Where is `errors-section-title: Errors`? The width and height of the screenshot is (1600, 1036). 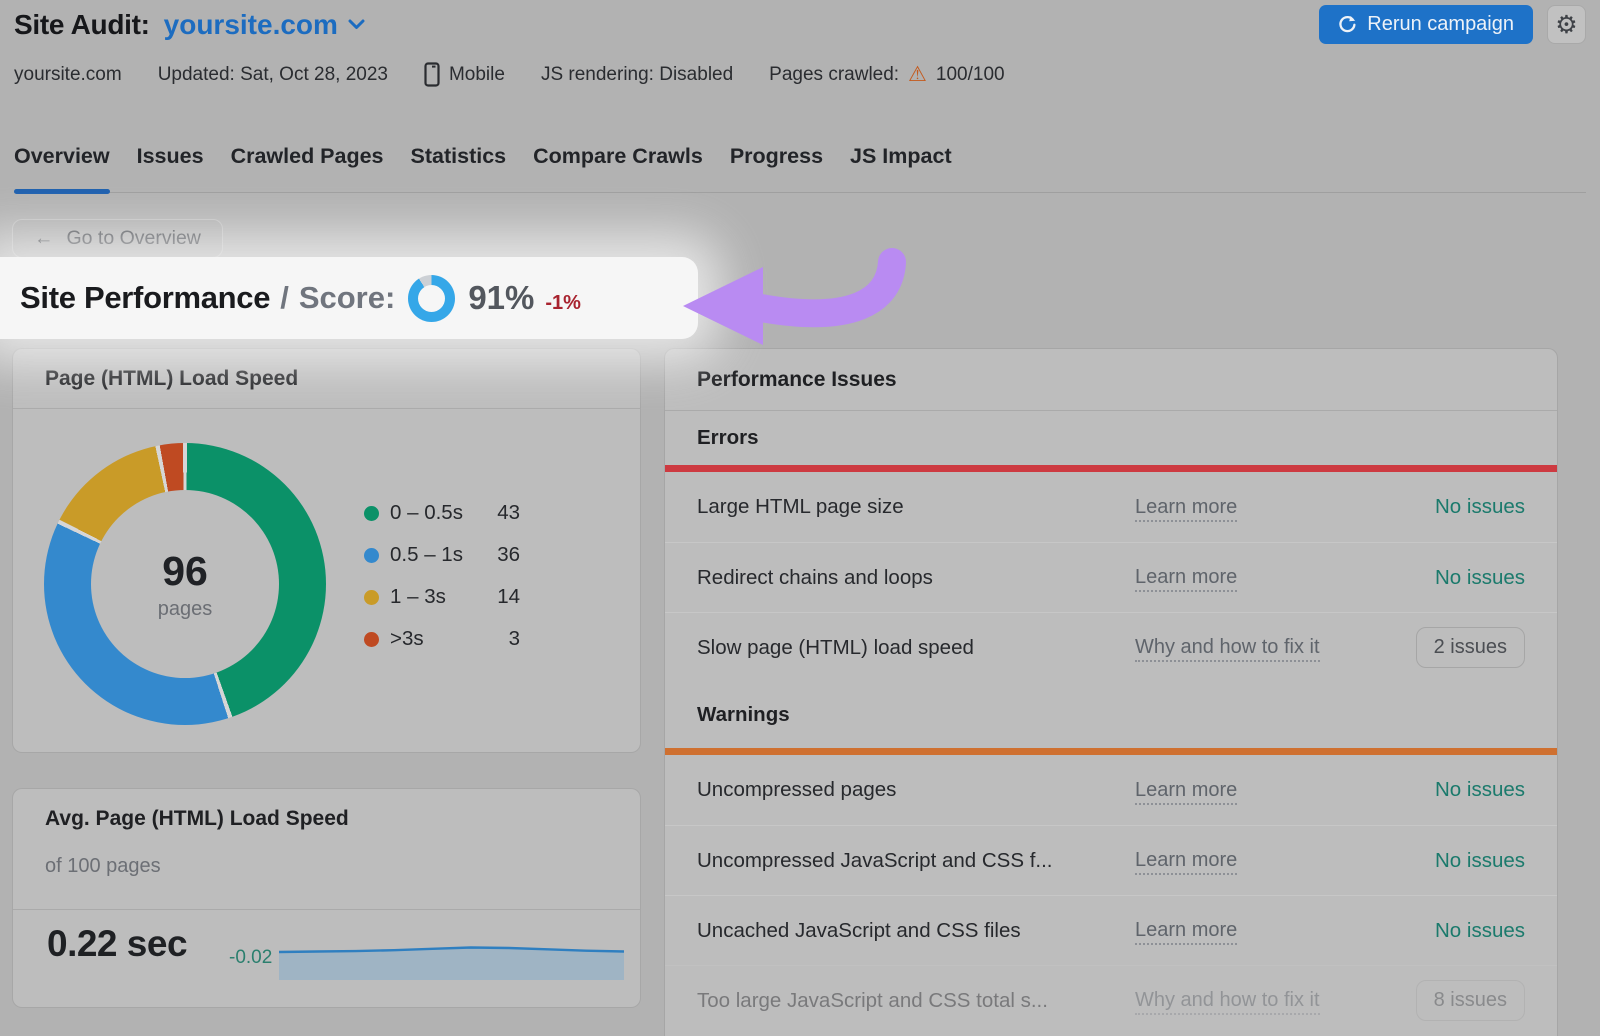 errors-section-title: Errors is located at coordinates (728, 437).